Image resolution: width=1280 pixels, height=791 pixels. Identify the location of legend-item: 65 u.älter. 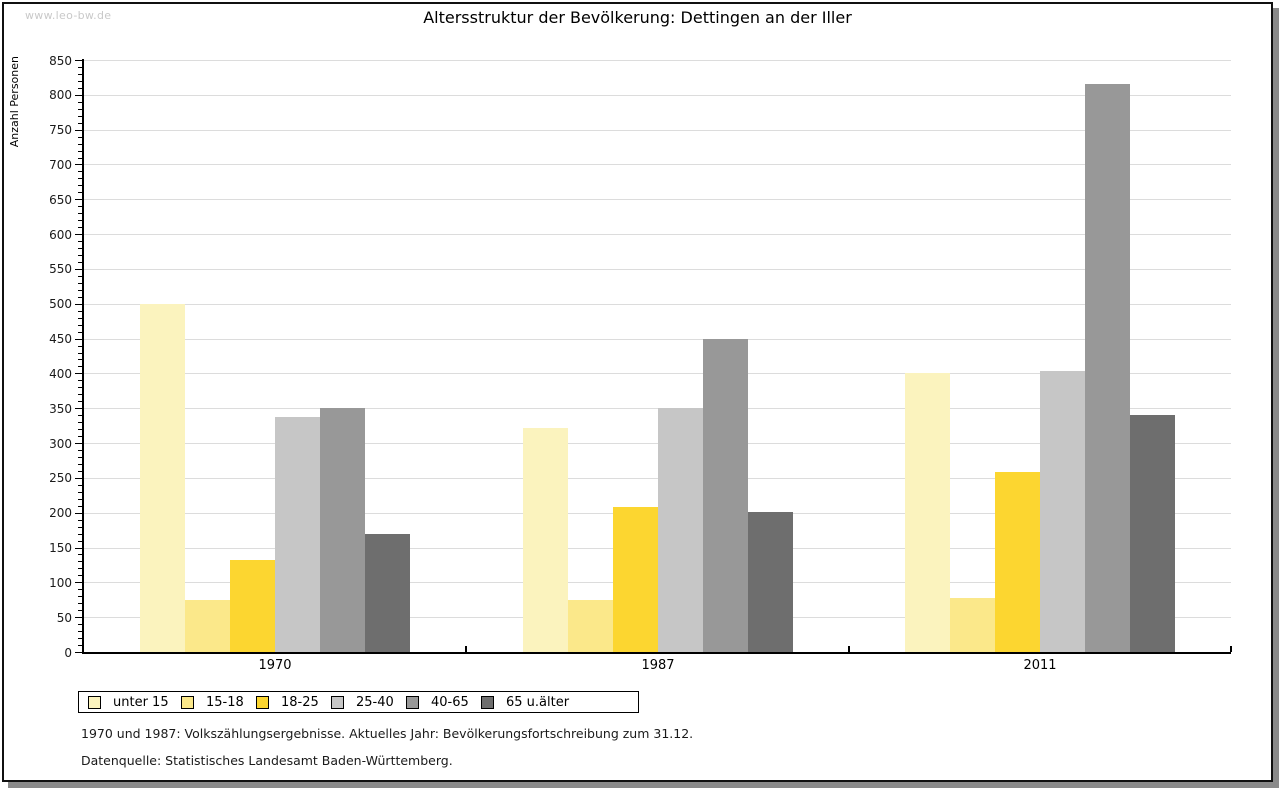
(525, 702).